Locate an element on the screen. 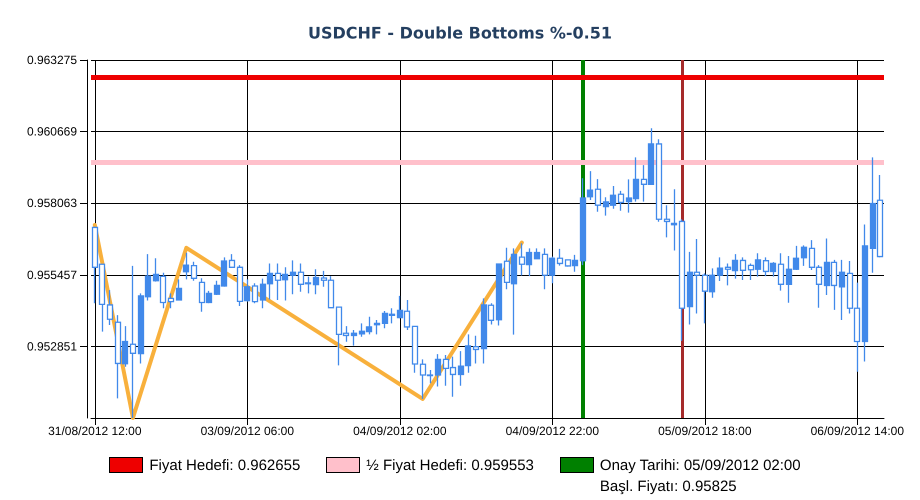  x-tick-label: 05/09/2012 18:00 is located at coordinates (705, 431).